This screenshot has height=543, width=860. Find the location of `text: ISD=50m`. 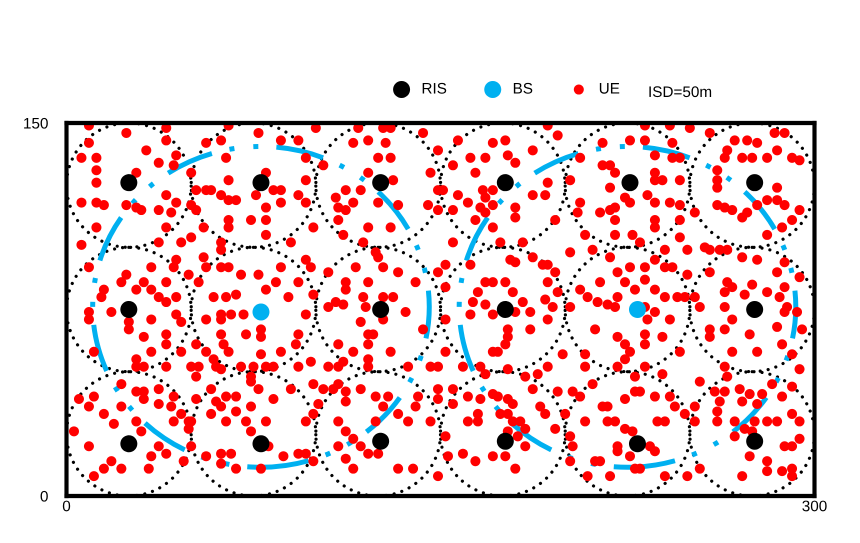

text: ISD=50m is located at coordinates (680, 92).